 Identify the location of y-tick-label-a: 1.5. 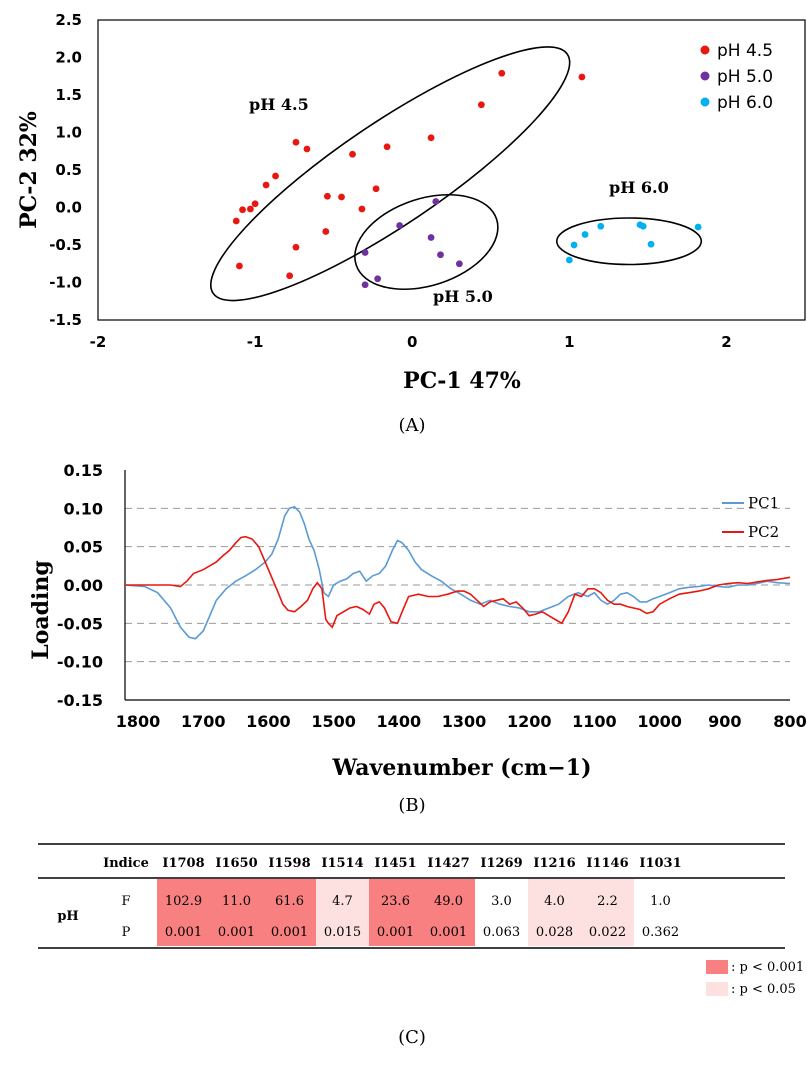
(68, 95).